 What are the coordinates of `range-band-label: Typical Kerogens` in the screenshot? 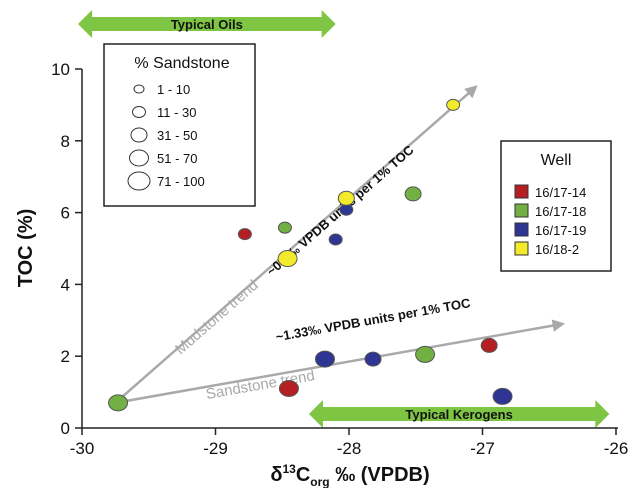 It's located at (458, 414).